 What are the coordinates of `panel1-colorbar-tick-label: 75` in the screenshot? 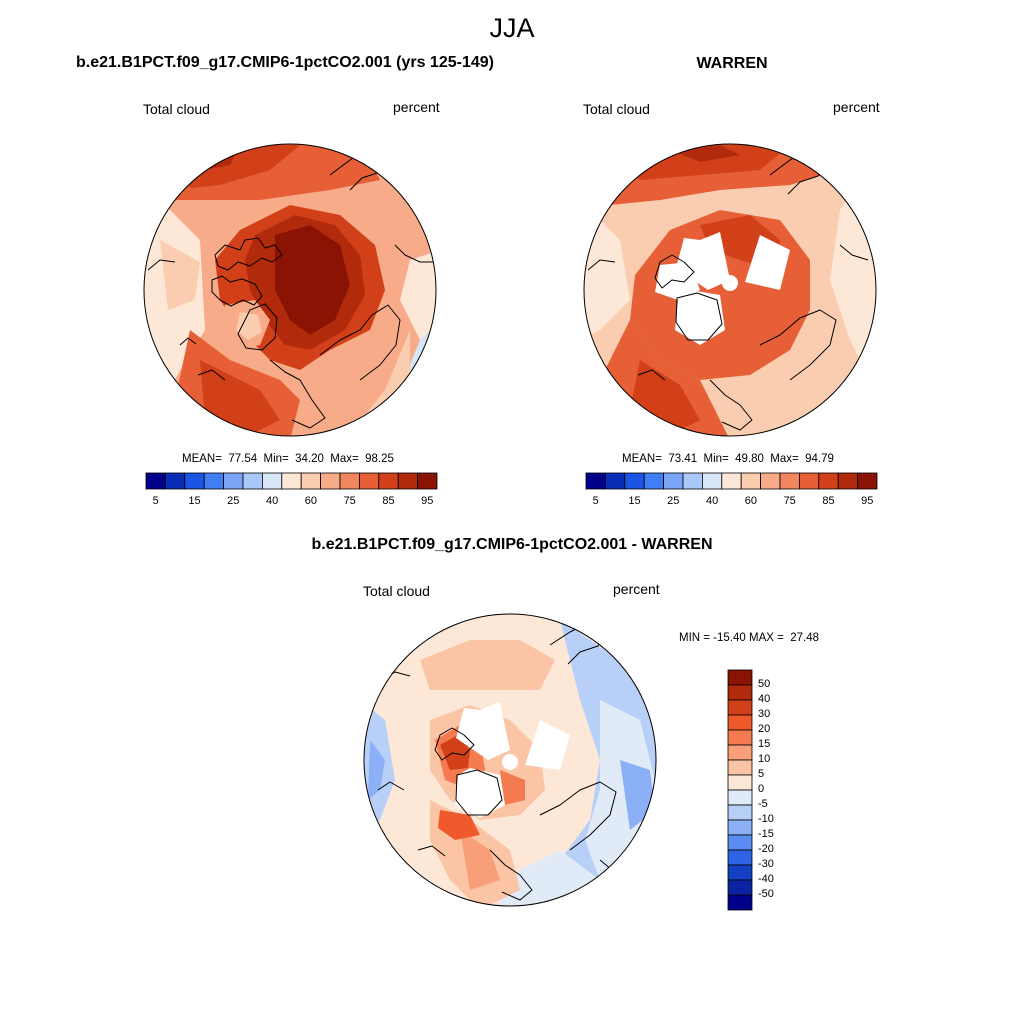 It's located at (349, 501).